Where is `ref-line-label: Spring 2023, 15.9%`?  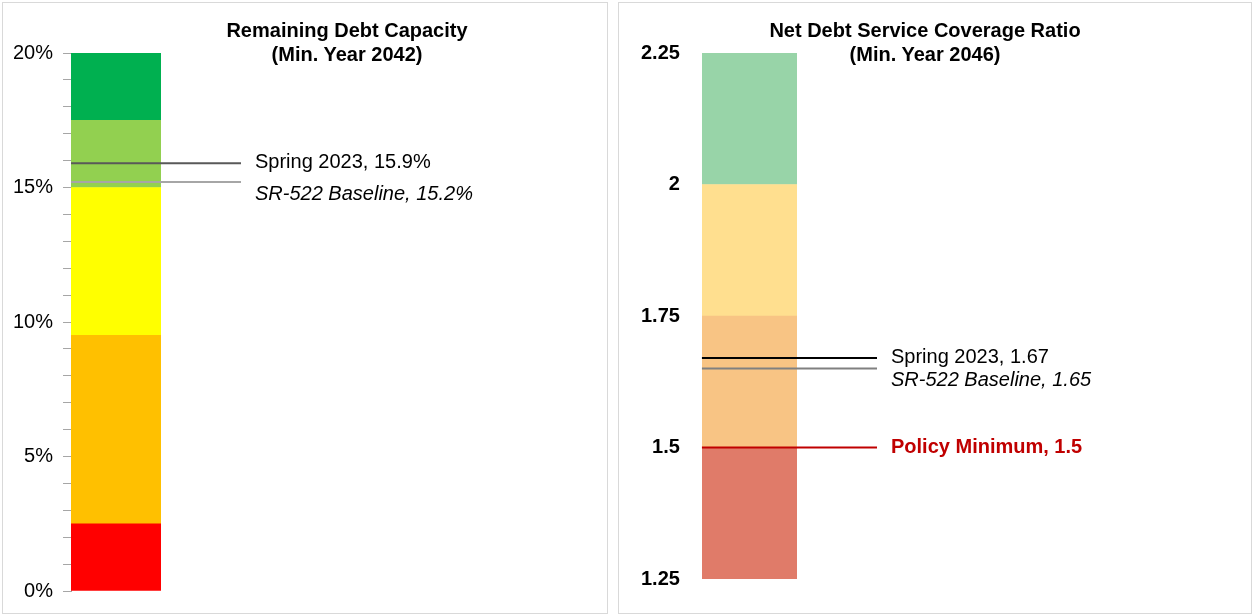 ref-line-label: Spring 2023, 15.9% is located at coordinates (343, 160).